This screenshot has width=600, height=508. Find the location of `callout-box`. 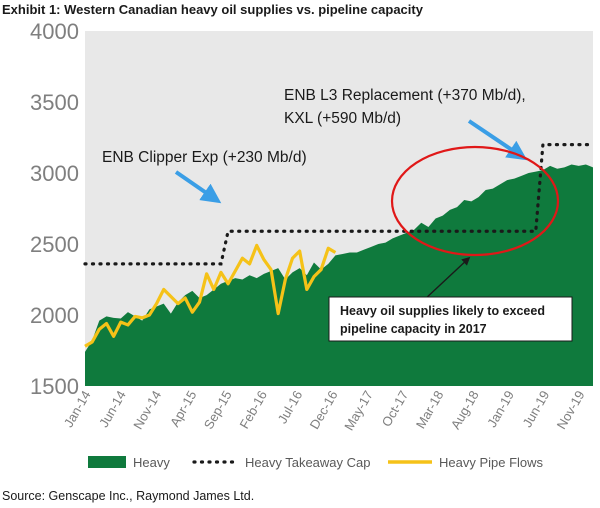

callout-box is located at coordinates (450, 319).